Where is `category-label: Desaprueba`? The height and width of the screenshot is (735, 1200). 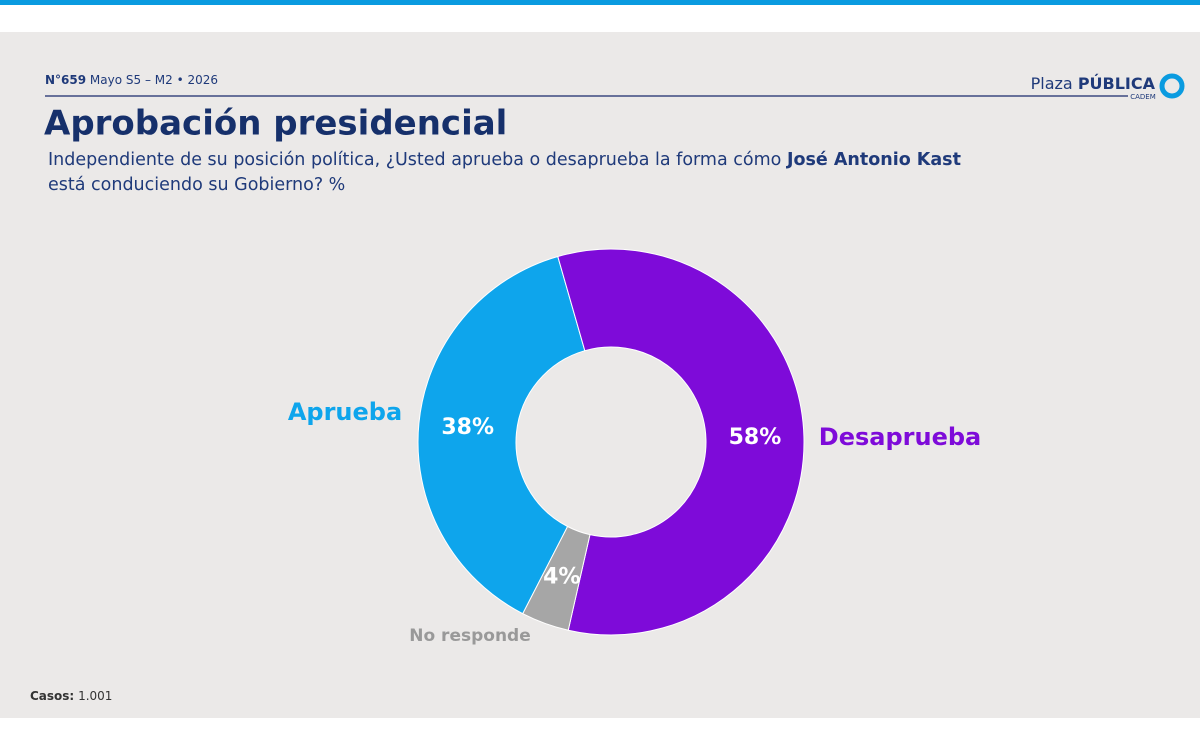
category-label: Desaprueba is located at coordinates (900, 437).